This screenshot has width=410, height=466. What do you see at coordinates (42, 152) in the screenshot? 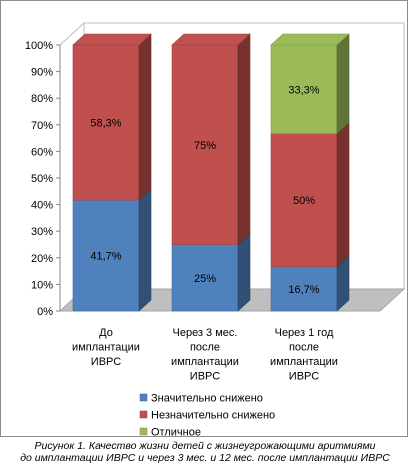
I see `y-tick-label: 60%` at bounding box center [42, 152].